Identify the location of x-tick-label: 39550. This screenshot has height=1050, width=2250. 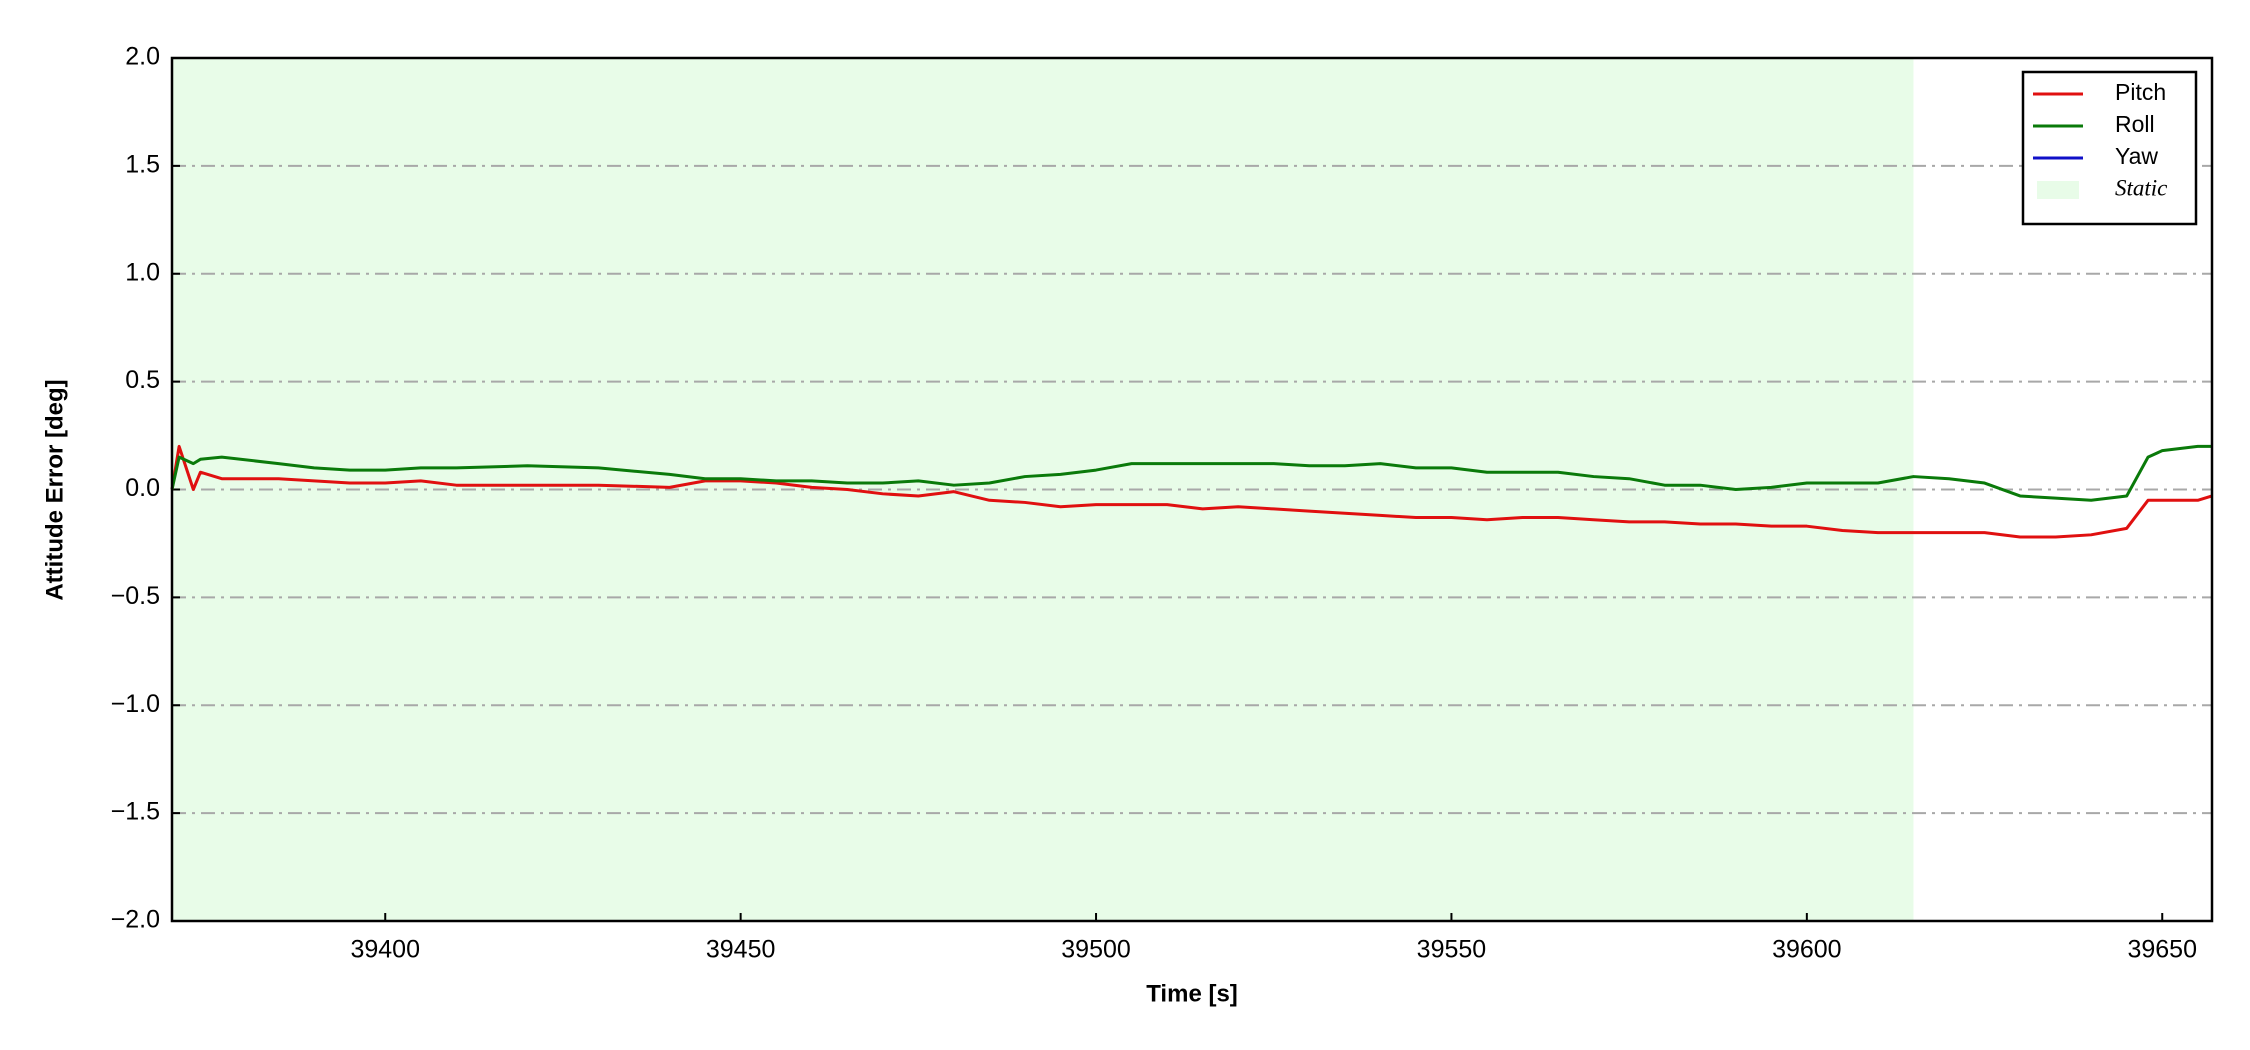
(1452, 950).